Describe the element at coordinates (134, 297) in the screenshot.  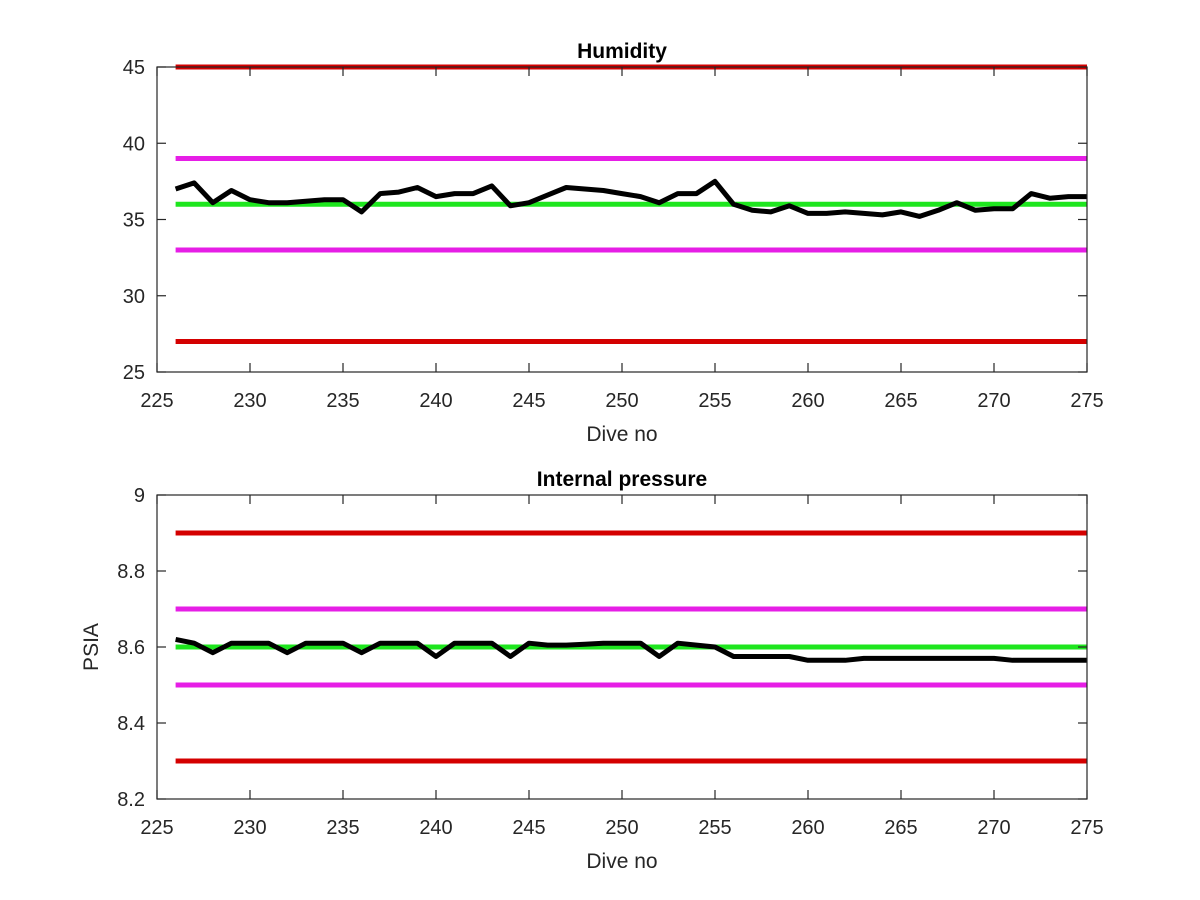
I see `y-tick-label: 30` at that location.